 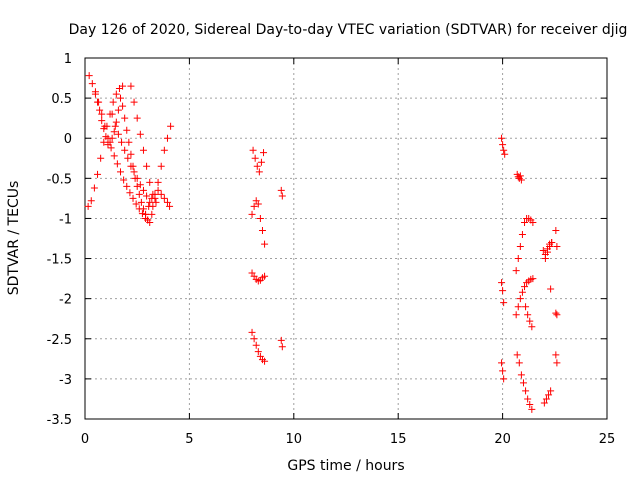 I want to click on series-arc-20h-a, so click(x=503, y=146).